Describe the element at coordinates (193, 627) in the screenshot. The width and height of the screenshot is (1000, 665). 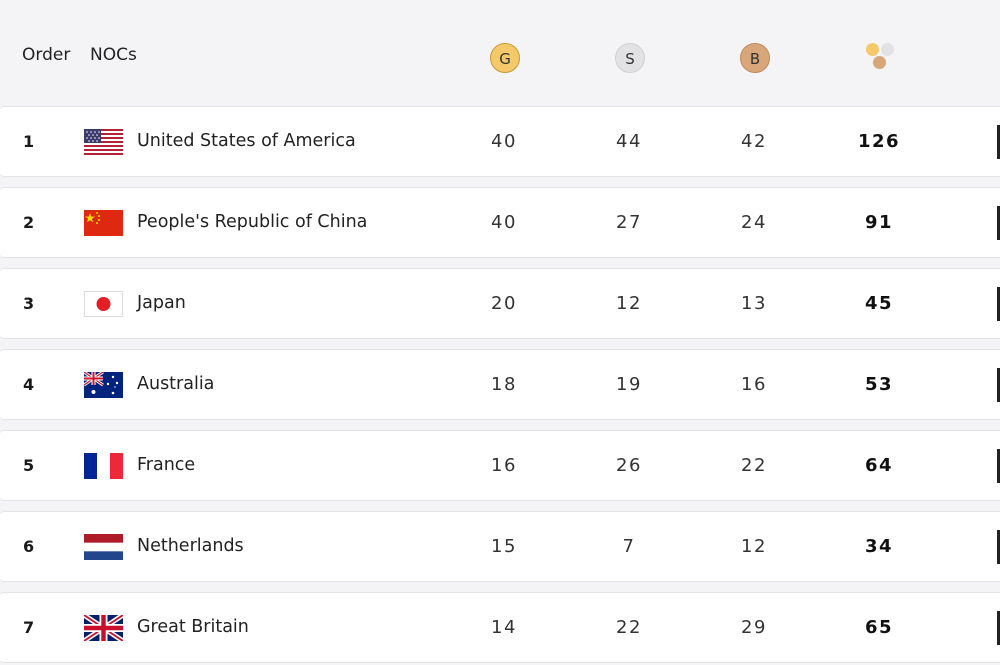
I see `noc-name: Great Britain` at that location.